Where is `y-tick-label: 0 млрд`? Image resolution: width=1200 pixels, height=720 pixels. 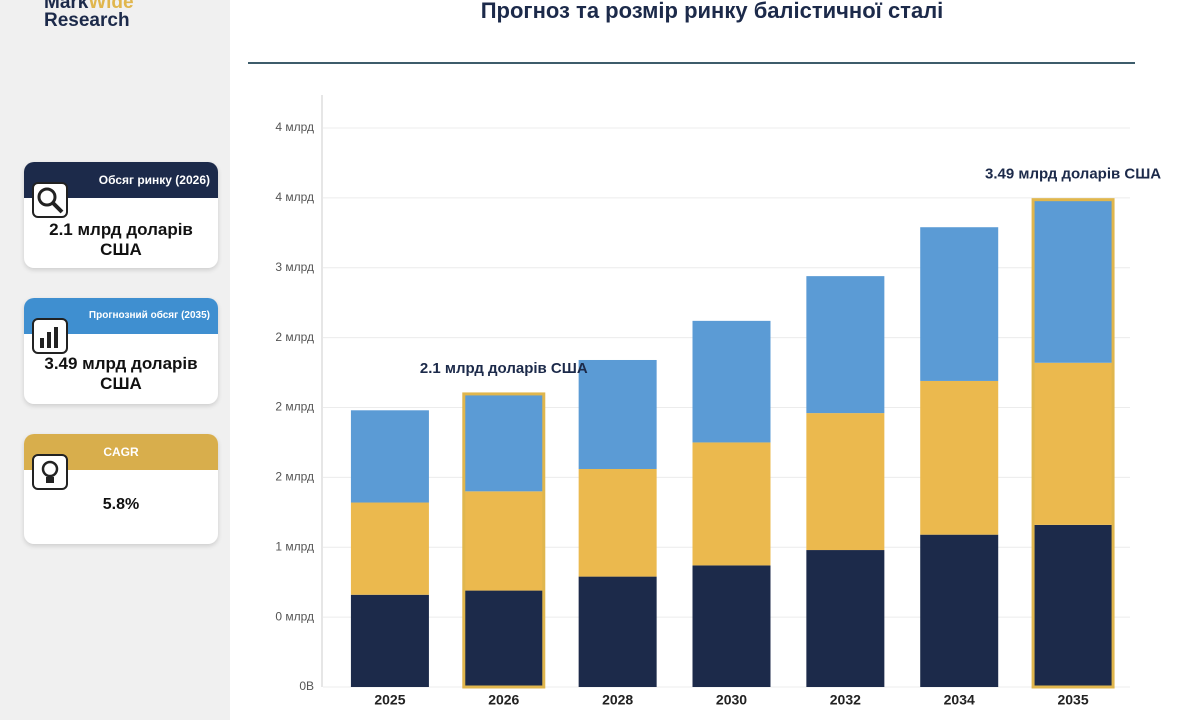
y-tick-label: 0 млрд is located at coordinates (294, 616).